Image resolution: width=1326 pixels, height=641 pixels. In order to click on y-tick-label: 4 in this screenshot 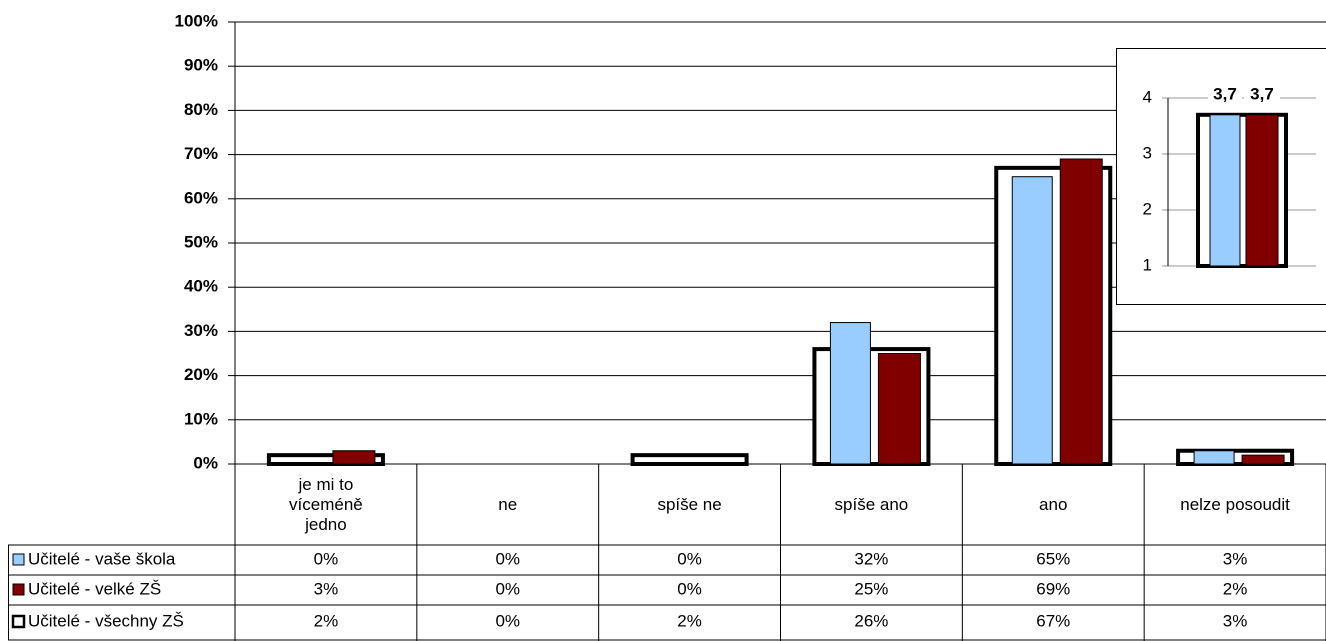, I will do `click(1147, 96)`.